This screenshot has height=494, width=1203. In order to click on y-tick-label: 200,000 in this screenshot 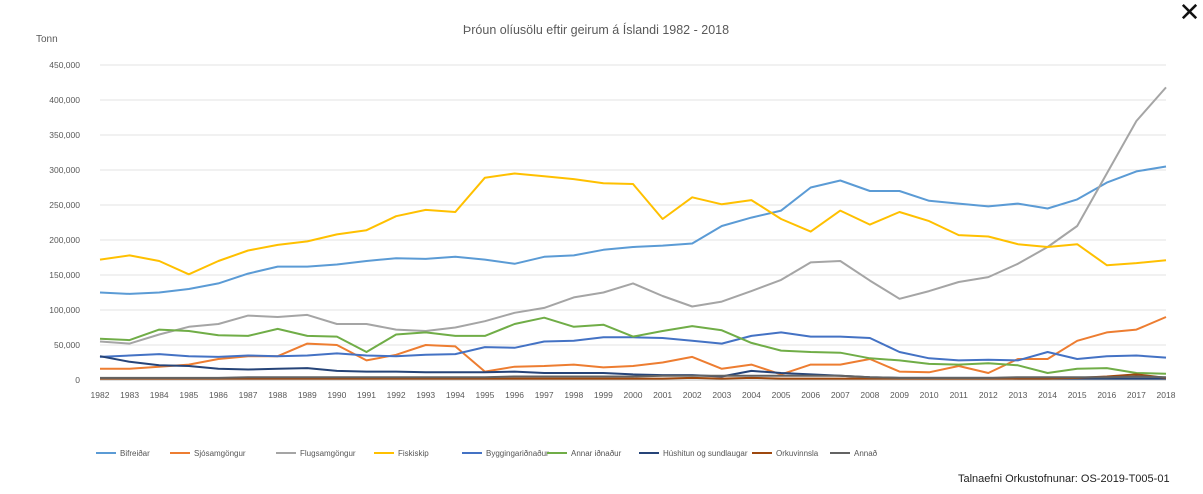, I will do `click(64, 240)`.